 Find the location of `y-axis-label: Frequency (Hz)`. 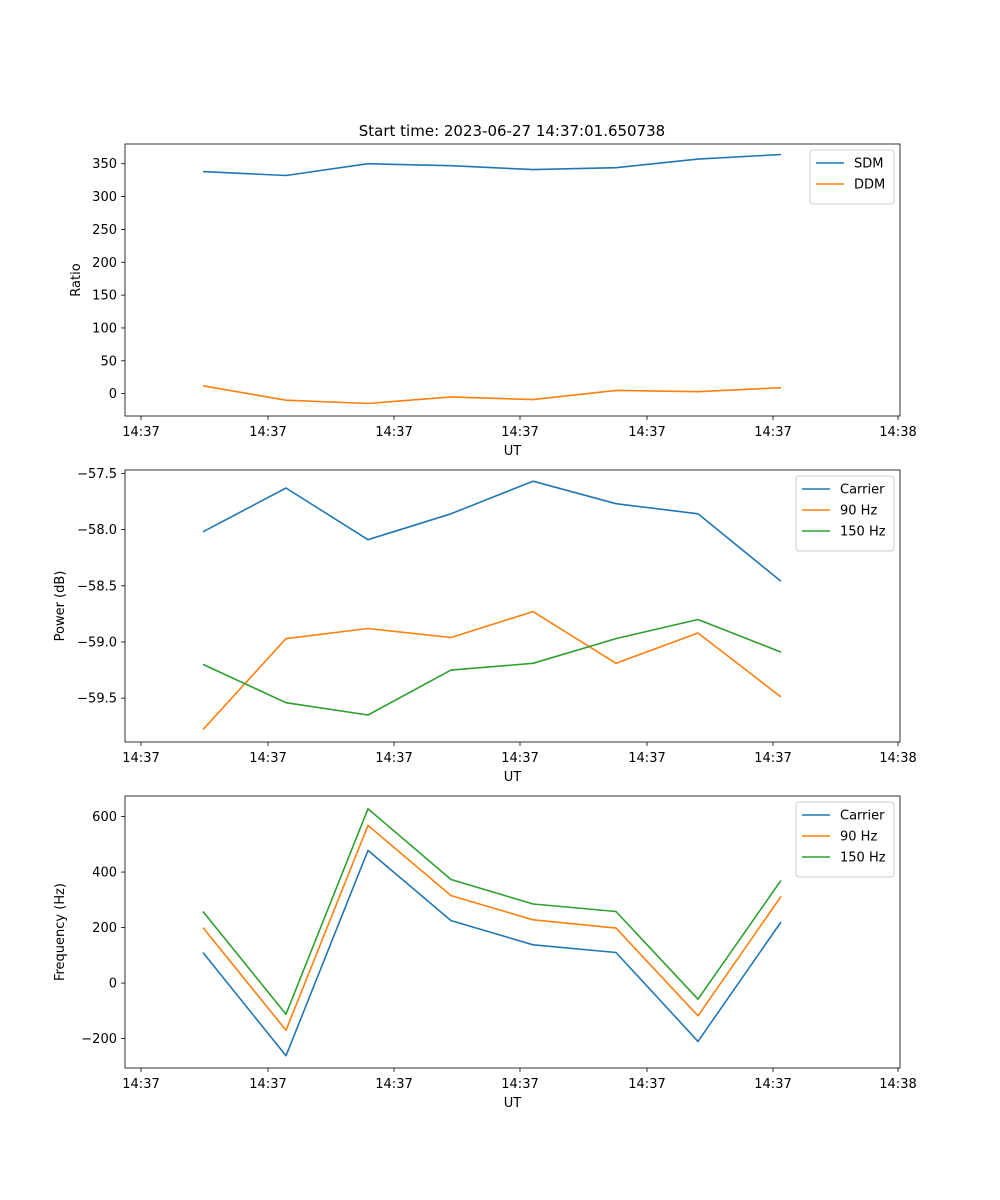

y-axis-label: Frequency (Hz) is located at coordinates (60, 932).